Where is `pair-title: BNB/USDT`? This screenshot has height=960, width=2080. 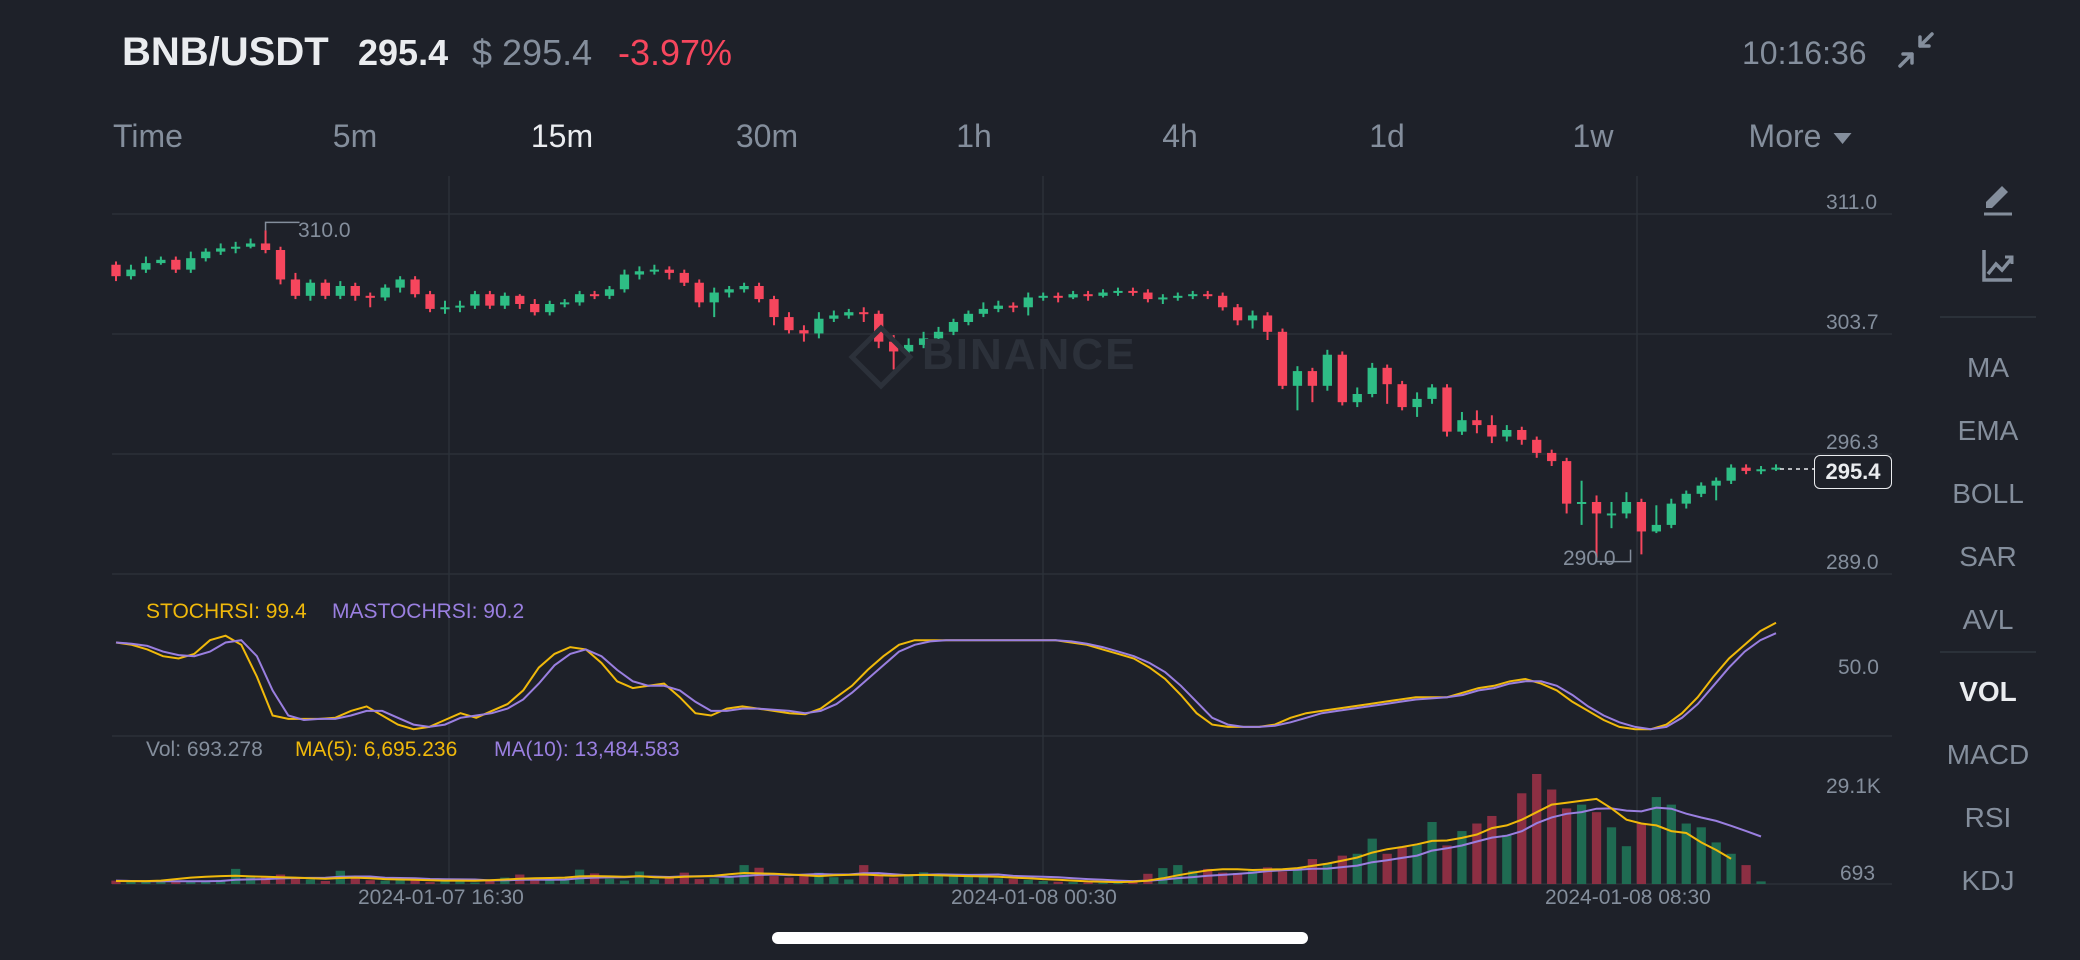
pair-title: BNB/USDT is located at coordinates (225, 52).